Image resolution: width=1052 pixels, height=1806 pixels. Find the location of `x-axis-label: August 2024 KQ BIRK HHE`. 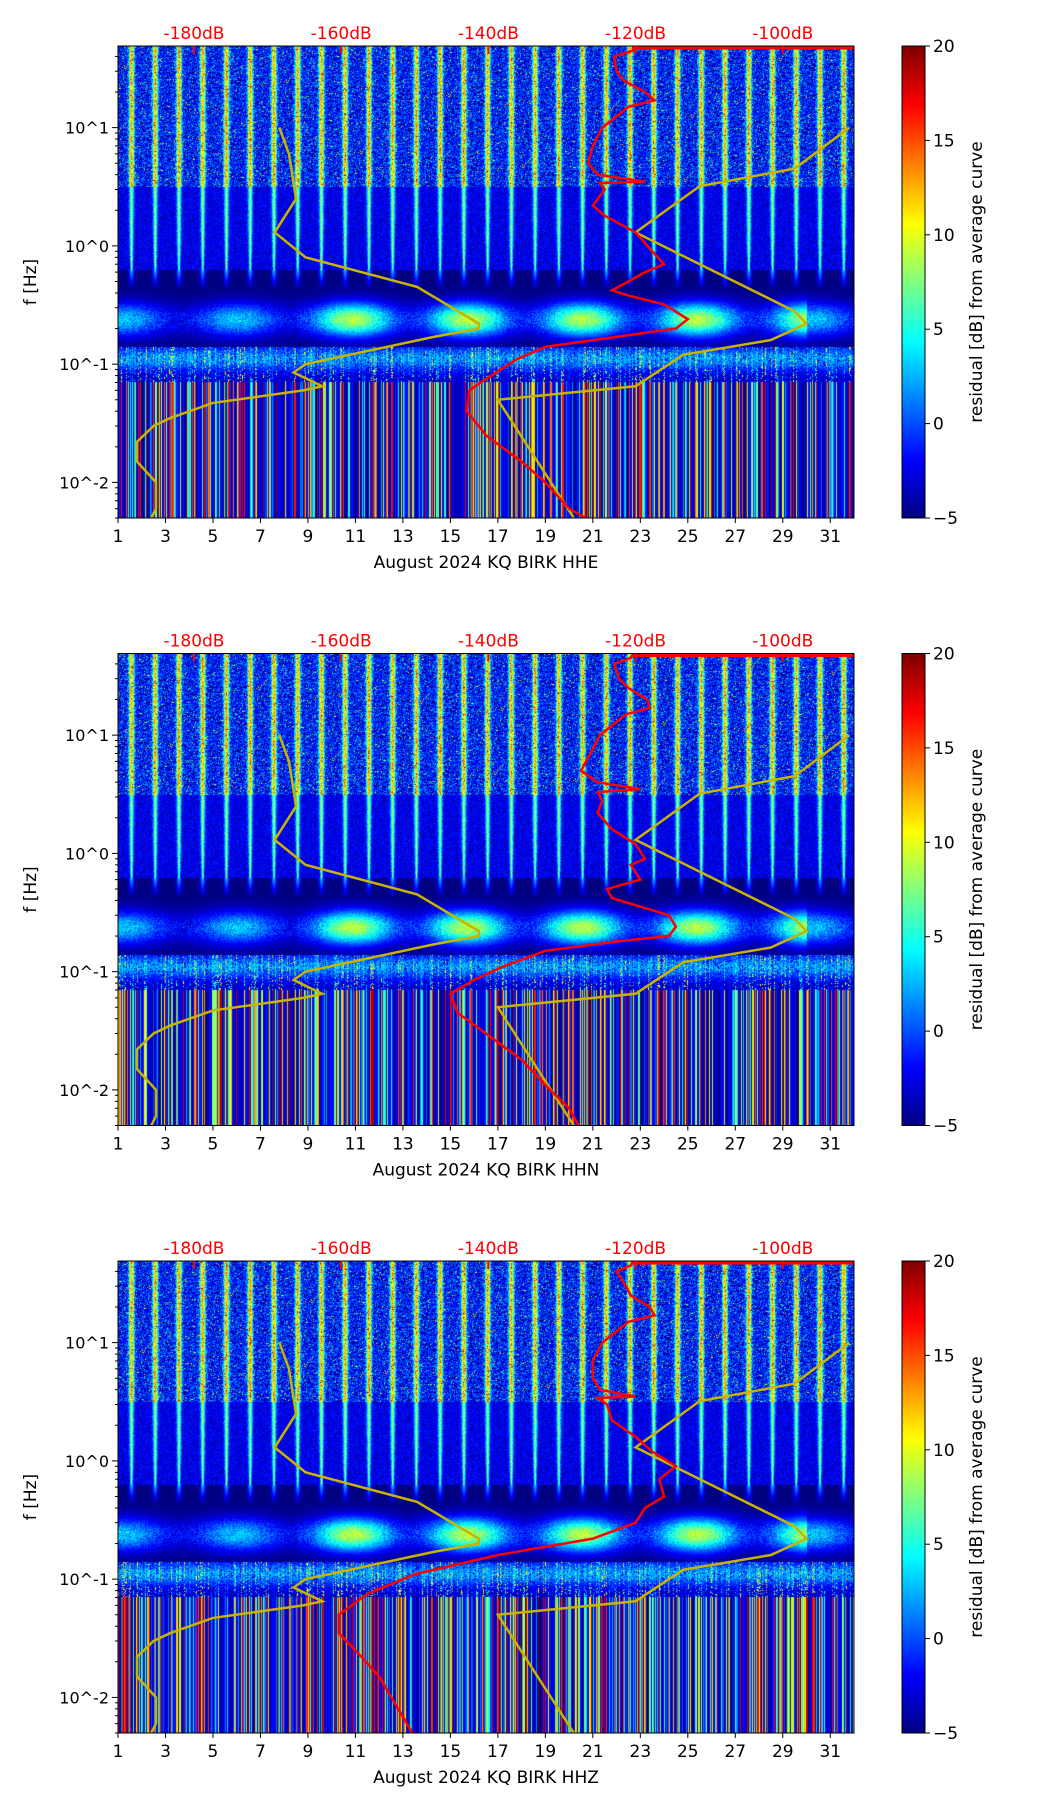

x-axis-label: August 2024 KQ BIRK HHE is located at coordinates (486, 563).